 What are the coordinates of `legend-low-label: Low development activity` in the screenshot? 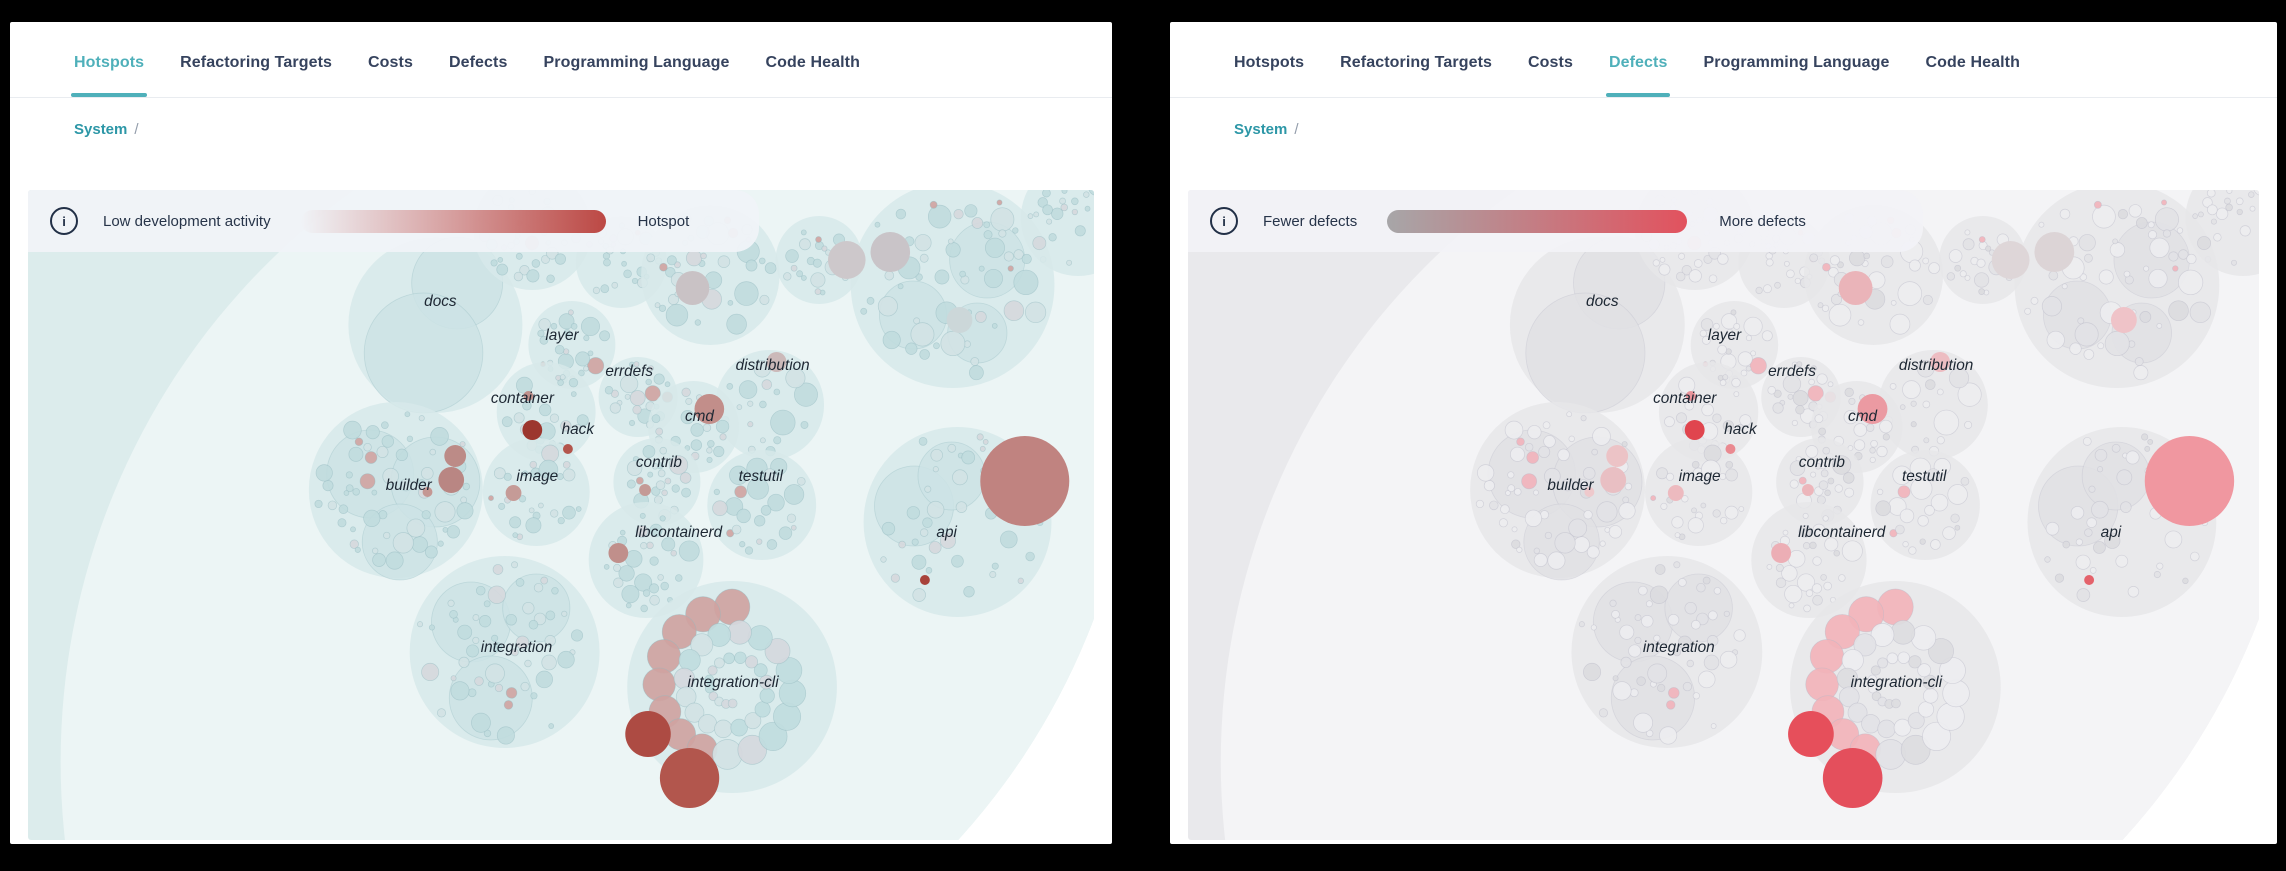 It's located at (187, 221).